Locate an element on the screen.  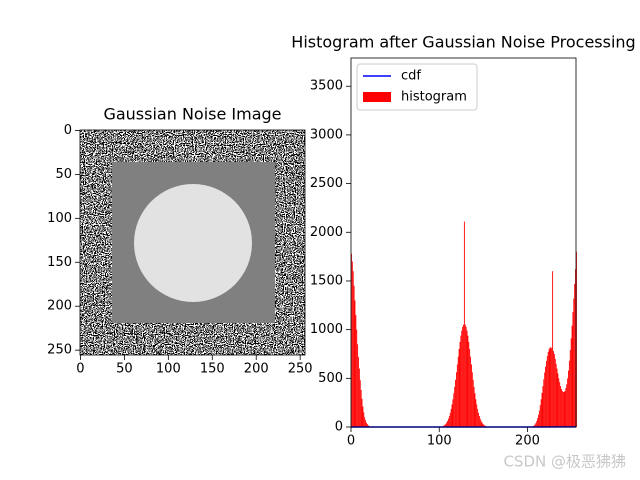
y-tick-label: 2000 is located at coordinates (326, 232).